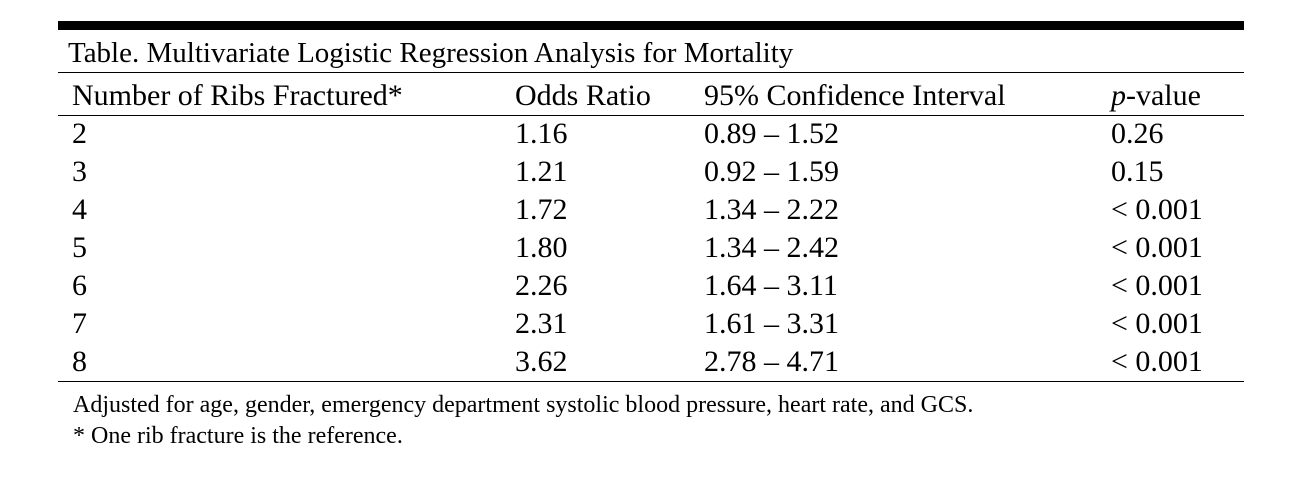 The width and height of the screenshot is (1310, 492). What do you see at coordinates (238, 436) in the screenshot?
I see `footnote-reference: * One rib fracture is the reference.` at bounding box center [238, 436].